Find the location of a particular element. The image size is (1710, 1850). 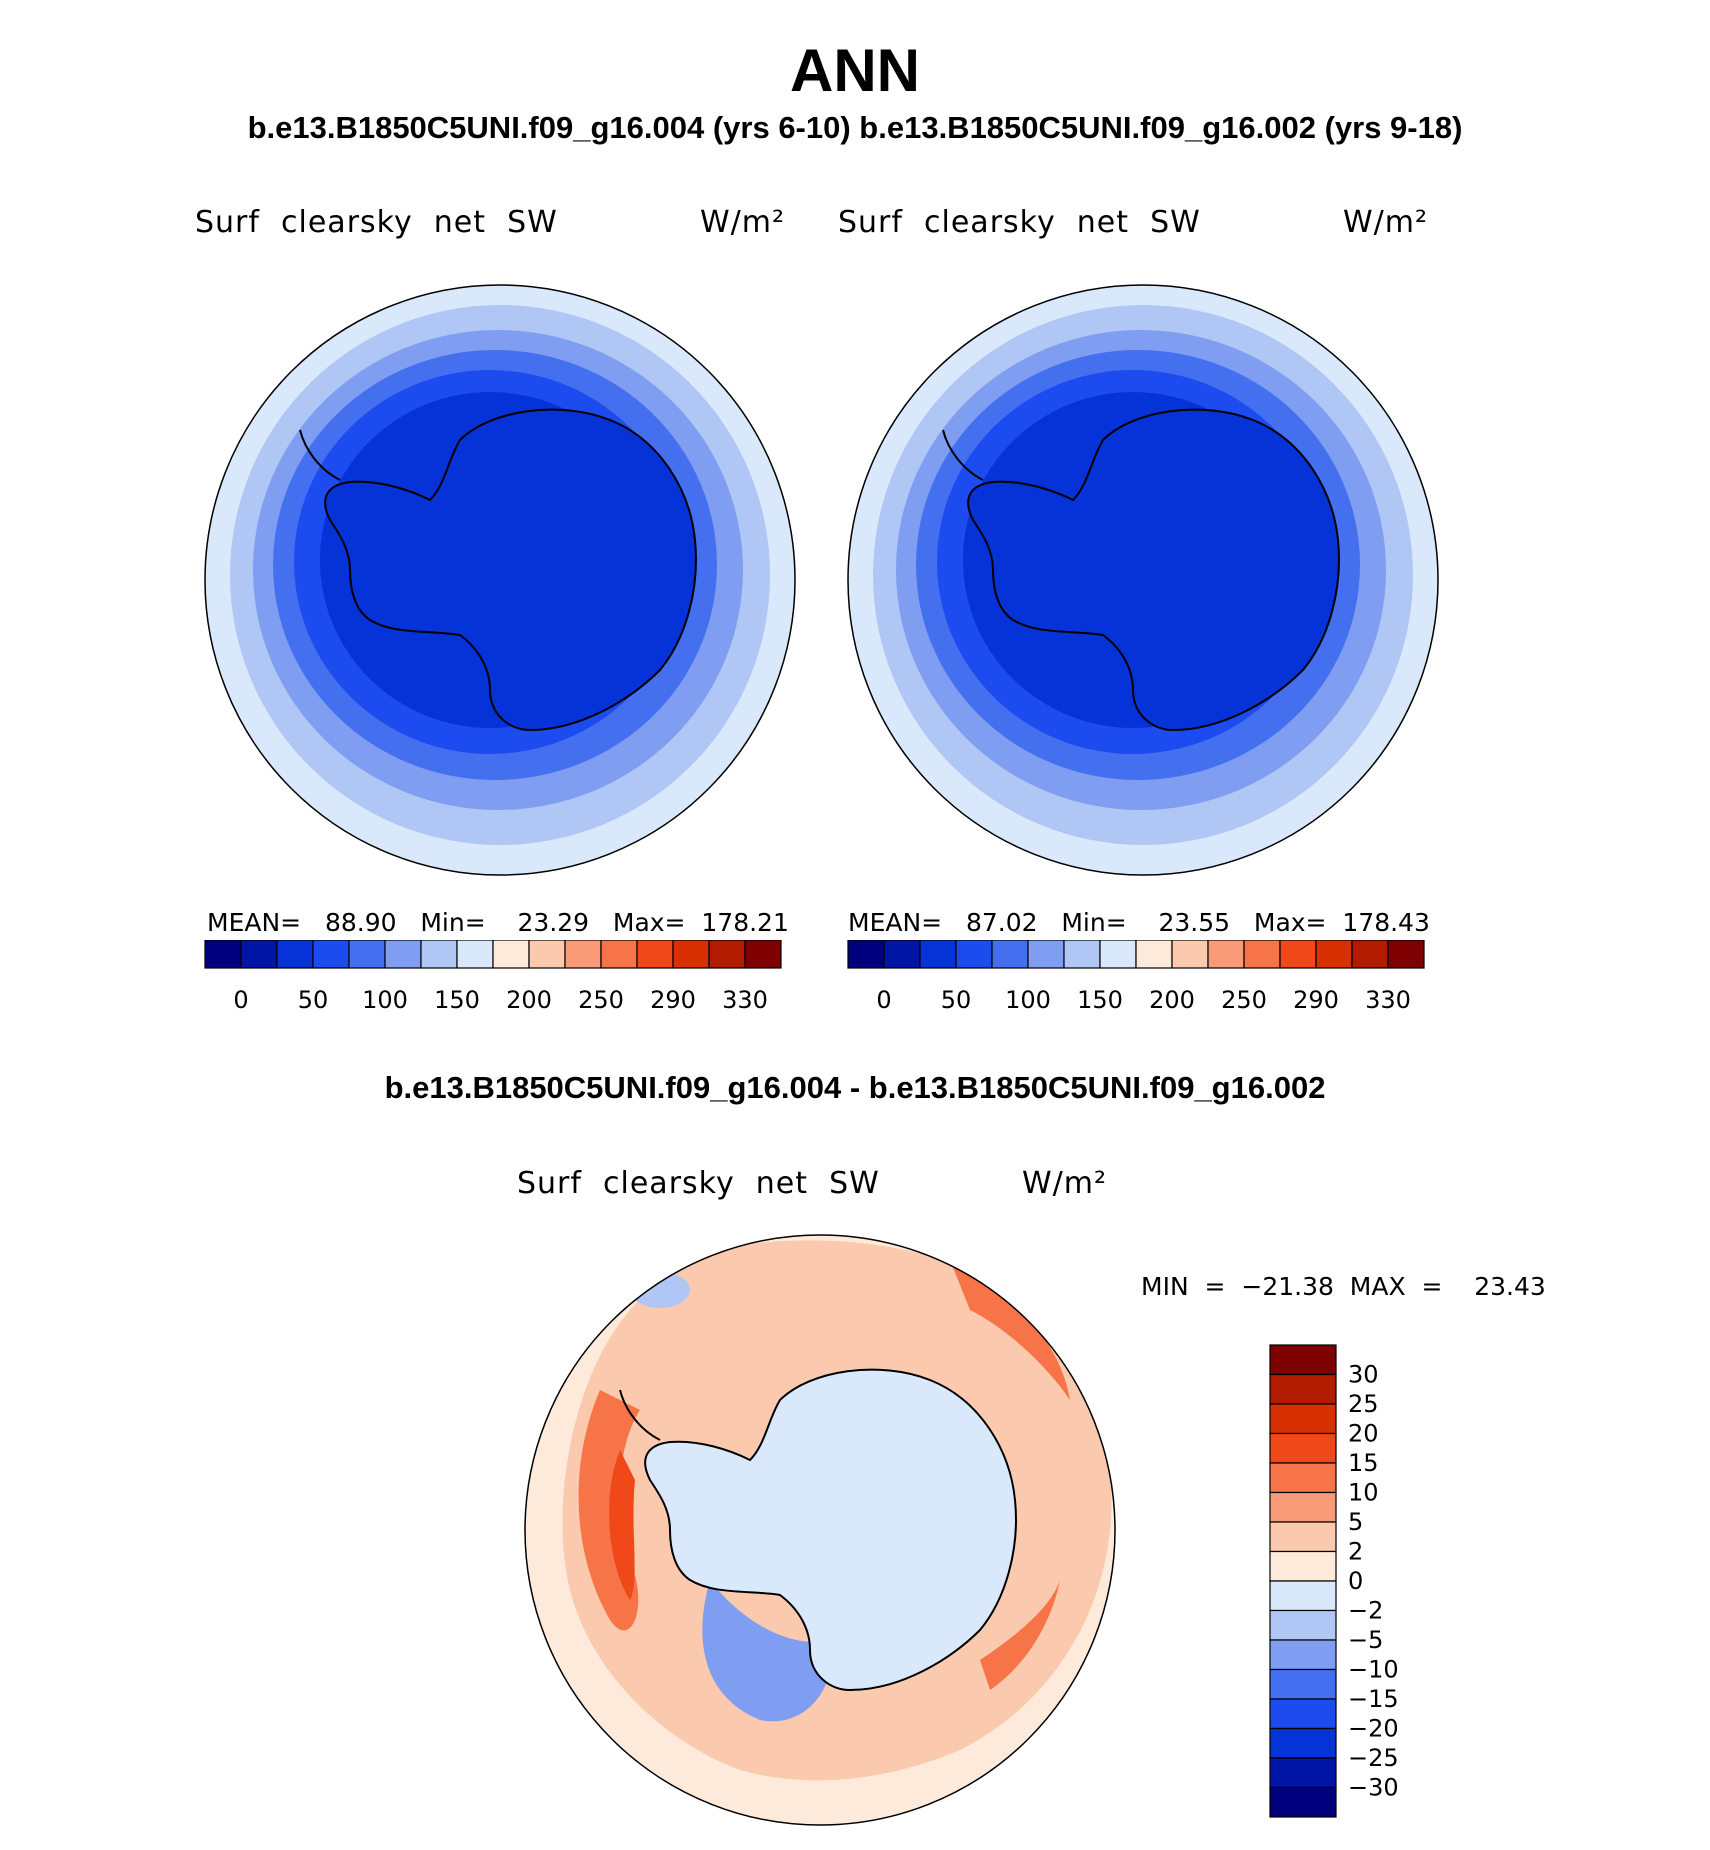

panel1-polar-map is located at coordinates (500, 580).